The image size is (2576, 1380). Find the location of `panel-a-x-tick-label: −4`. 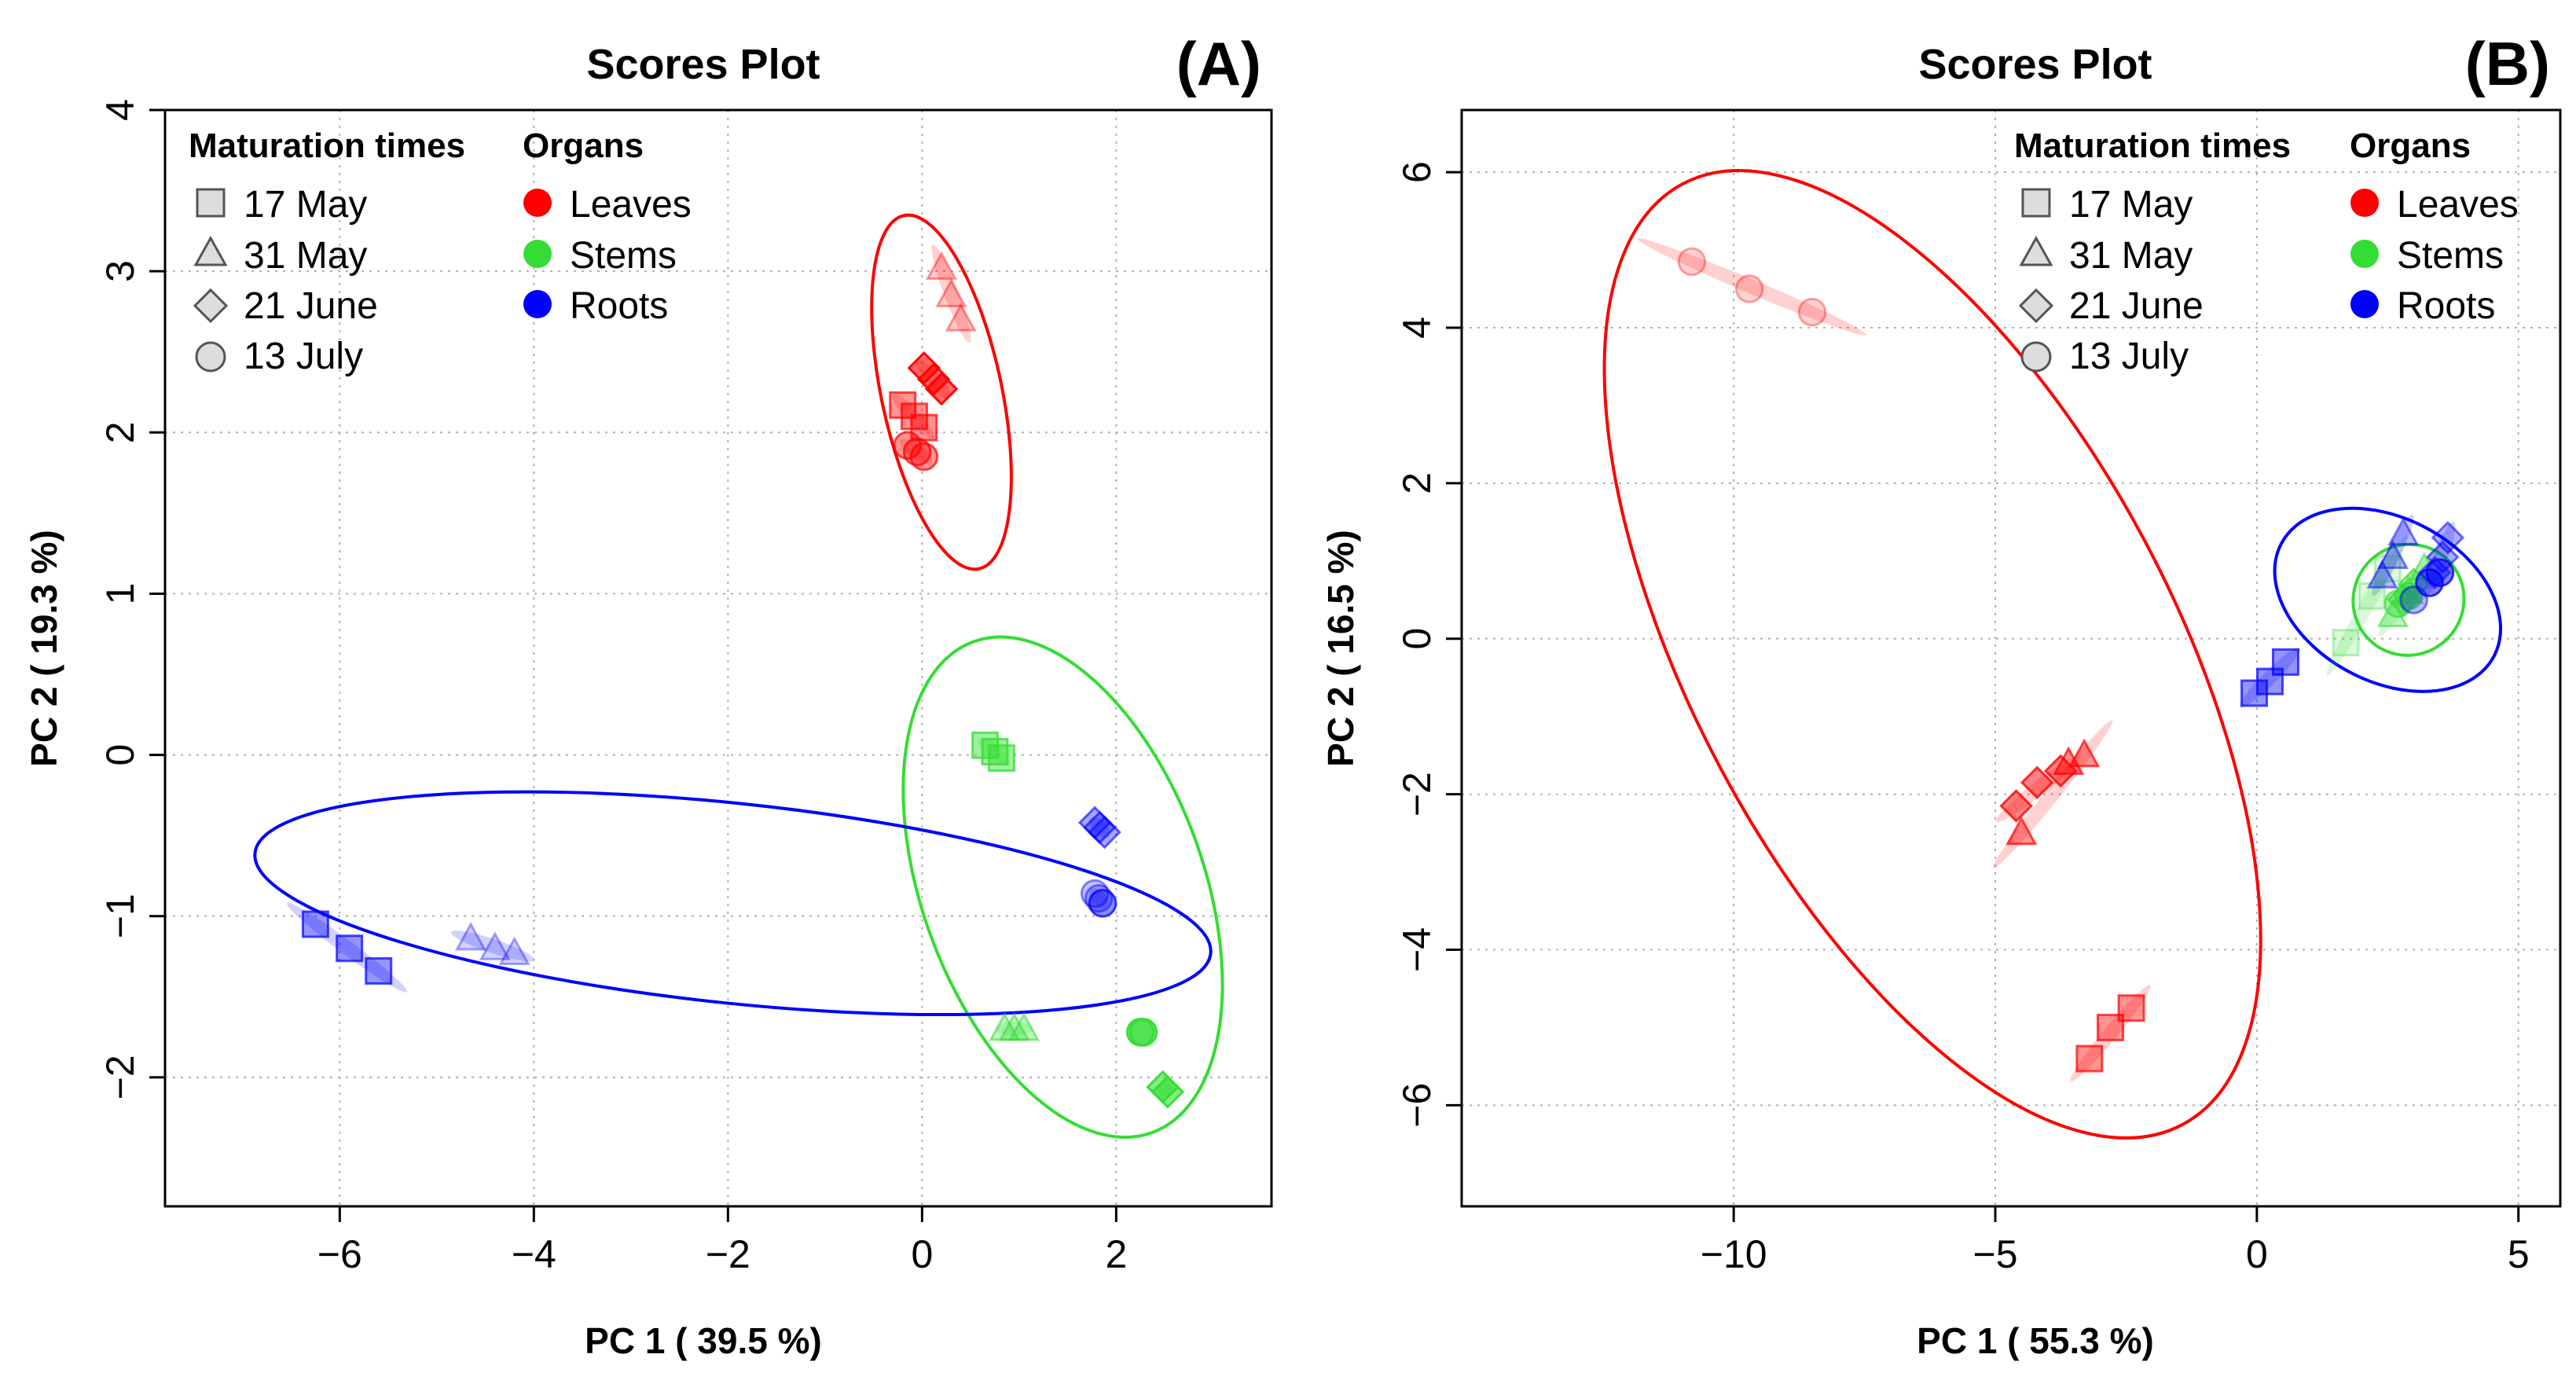

panel-a-x-tick-label: −4 is located at coordinates (534, 1254).